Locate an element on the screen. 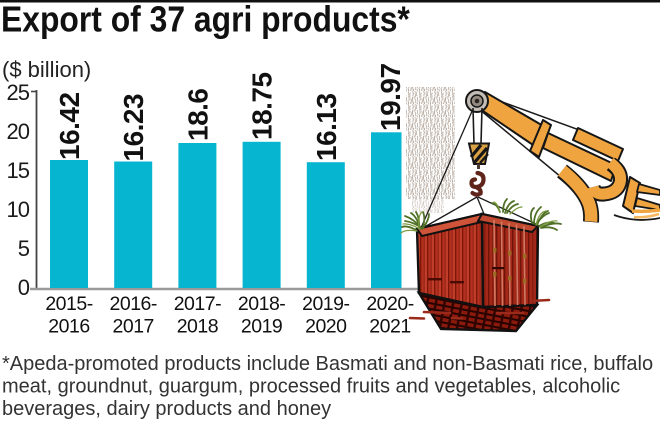 This screenshot has width=660, height=440. svg-text: 2017 is located at coordinates (133, 327).